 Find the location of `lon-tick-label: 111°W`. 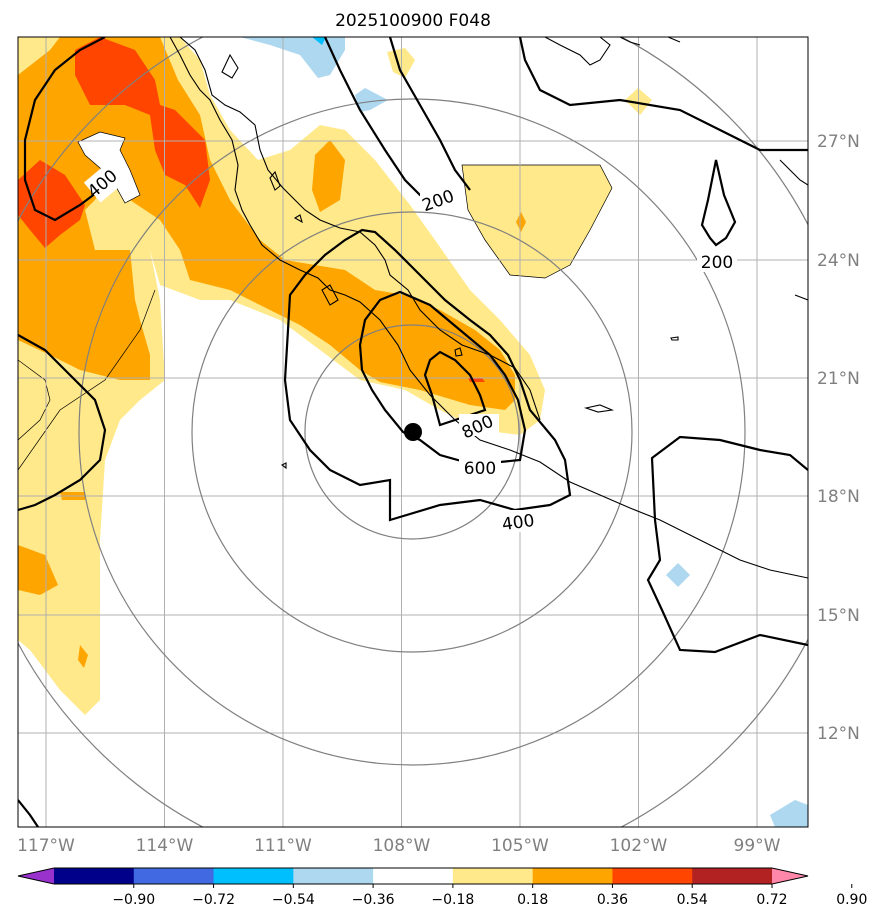

lon-tick-label: 111°W is located at coordinates (283, 846).